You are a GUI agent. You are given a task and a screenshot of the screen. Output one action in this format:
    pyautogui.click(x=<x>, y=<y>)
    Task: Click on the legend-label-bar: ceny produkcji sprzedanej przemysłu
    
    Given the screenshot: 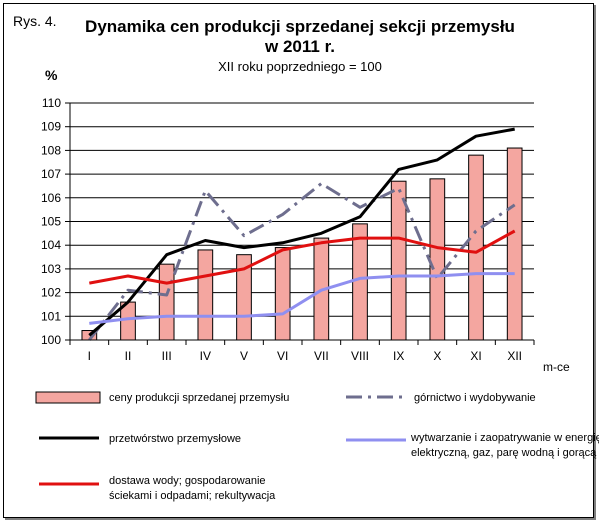 What is the action you would take?
    pyautogui.click(x=199, y=398)
    